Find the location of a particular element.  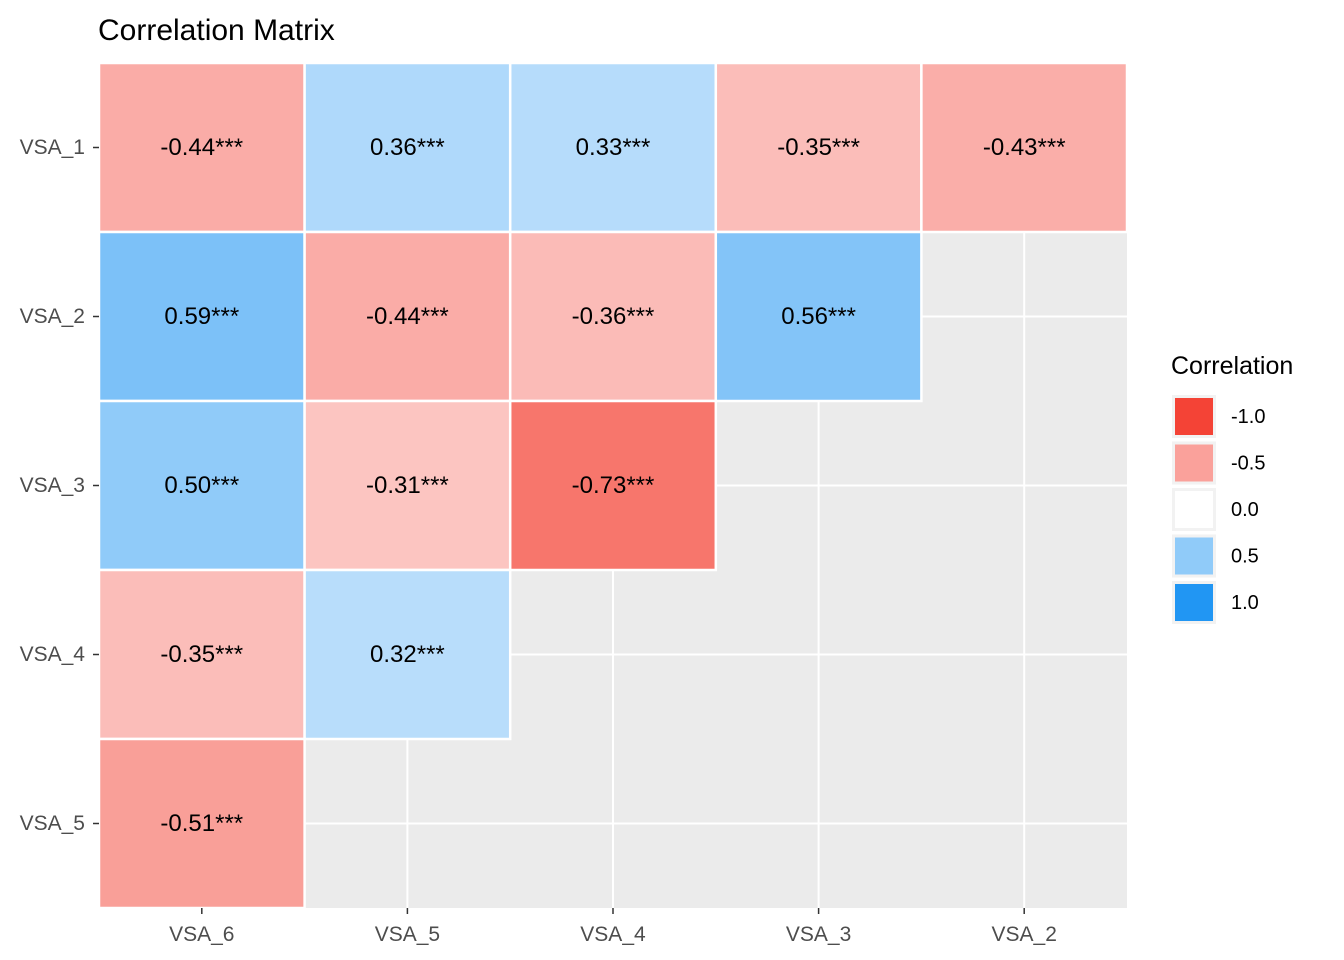

x-tick-label: VSA_2 is located at coordinates (1024, 934).